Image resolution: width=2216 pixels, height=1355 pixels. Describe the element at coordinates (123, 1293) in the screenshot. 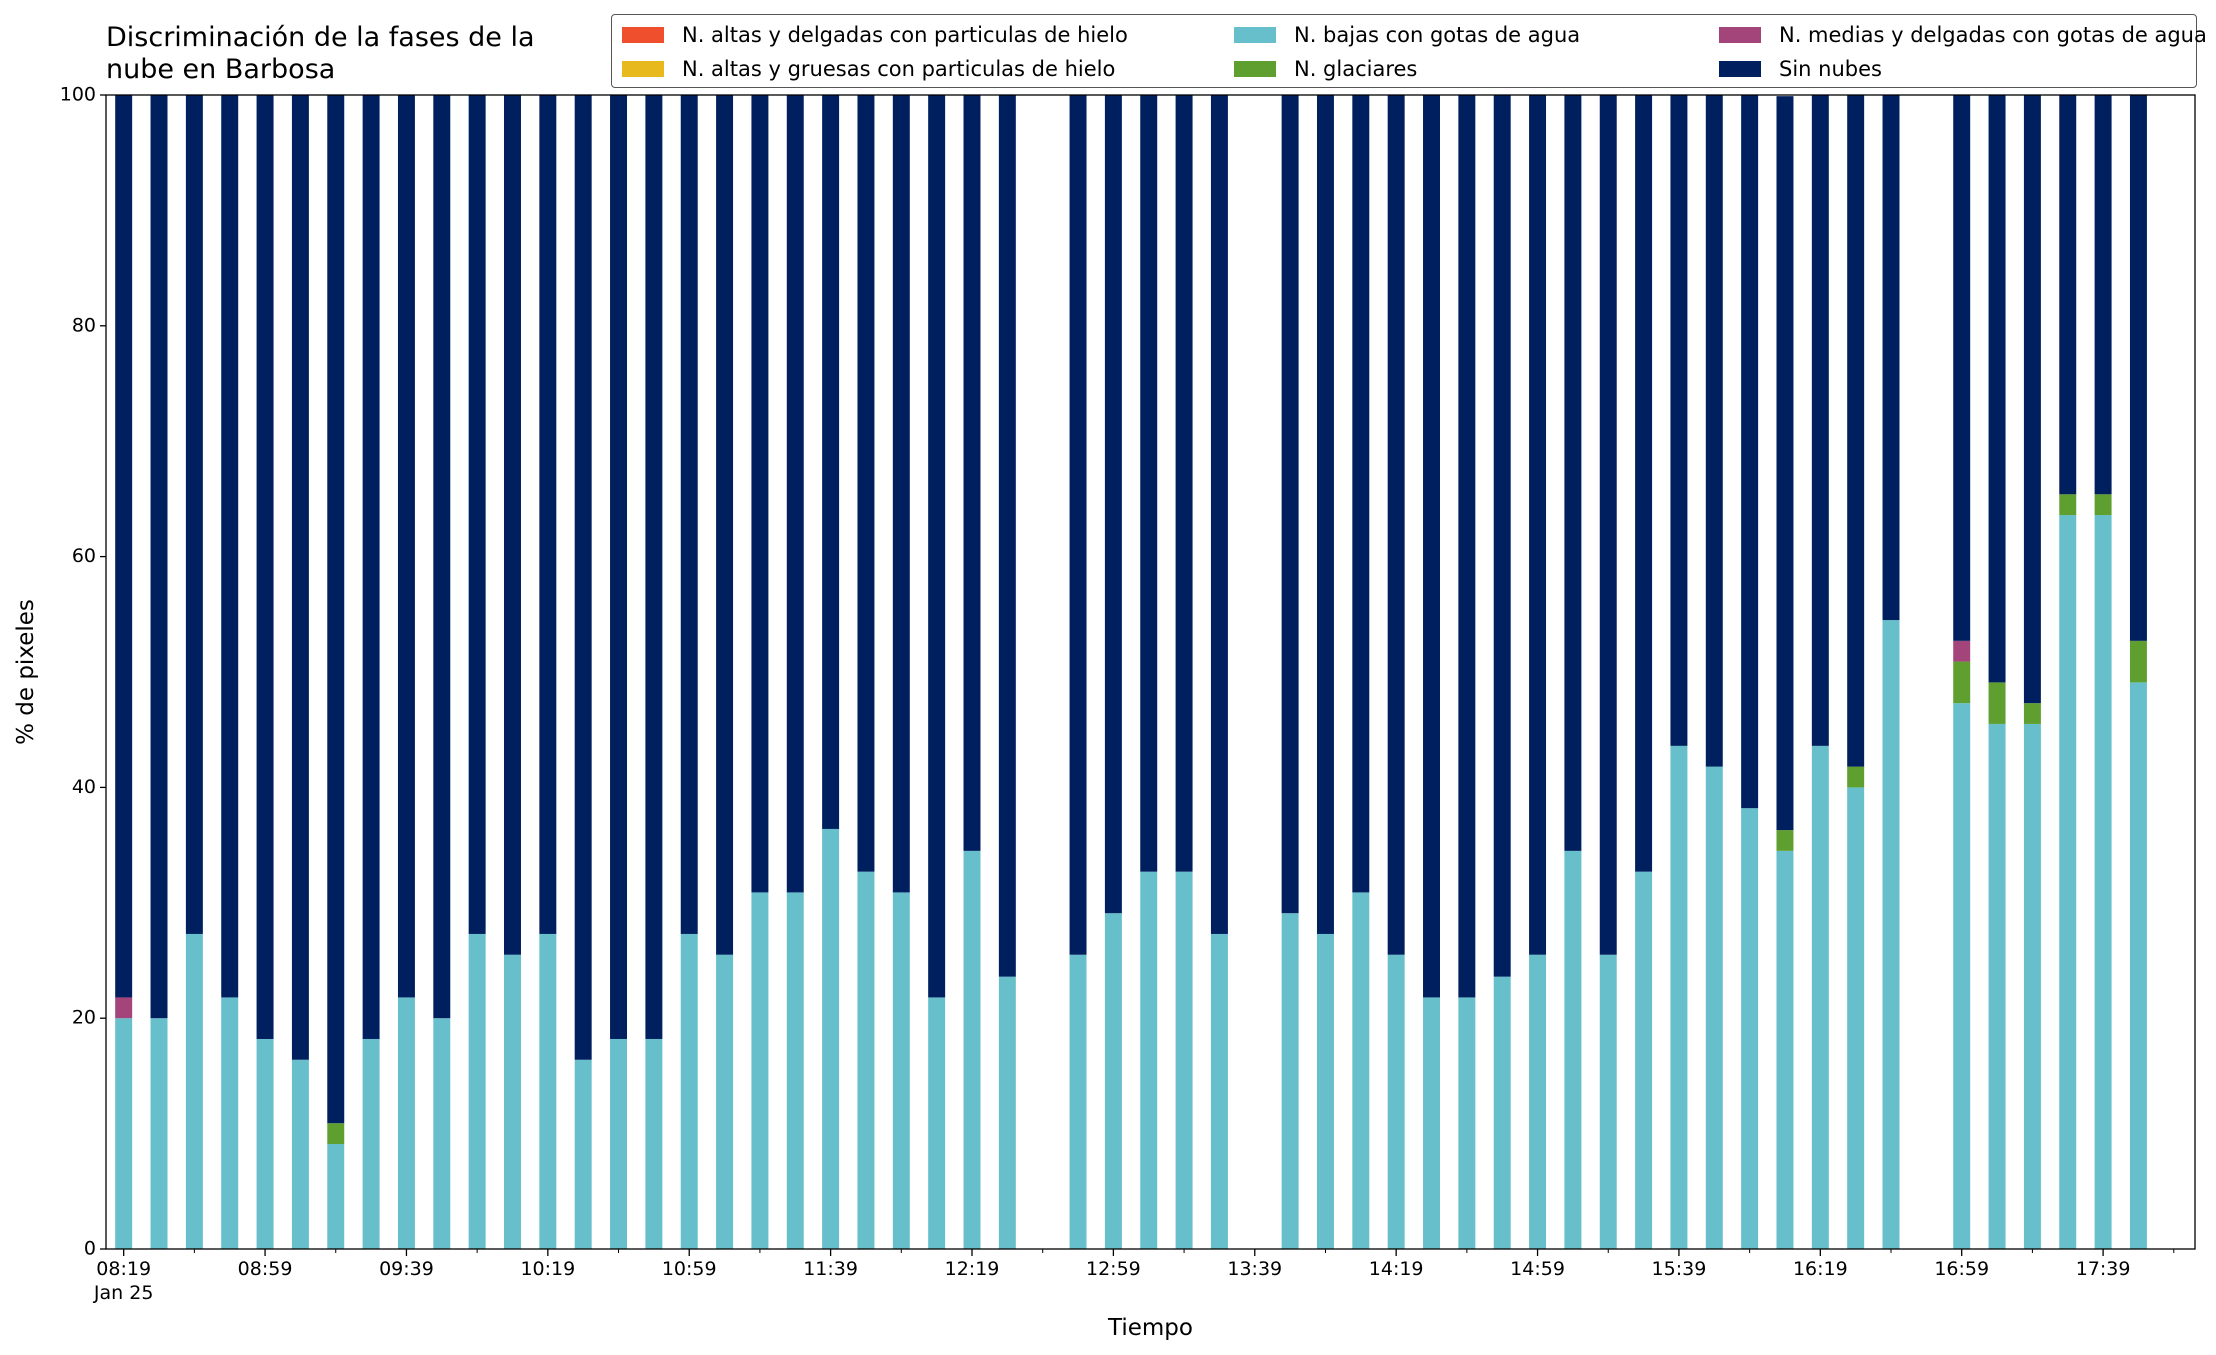

I see `x-date-label: Jan 25` at that location.